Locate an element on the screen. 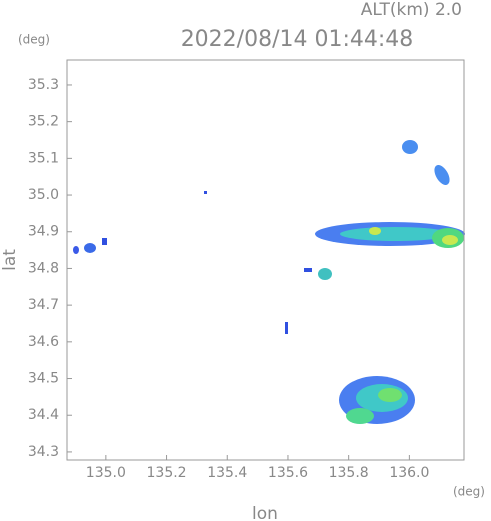  y-tick-label: 35.2 is located at coordinates (43, 122).